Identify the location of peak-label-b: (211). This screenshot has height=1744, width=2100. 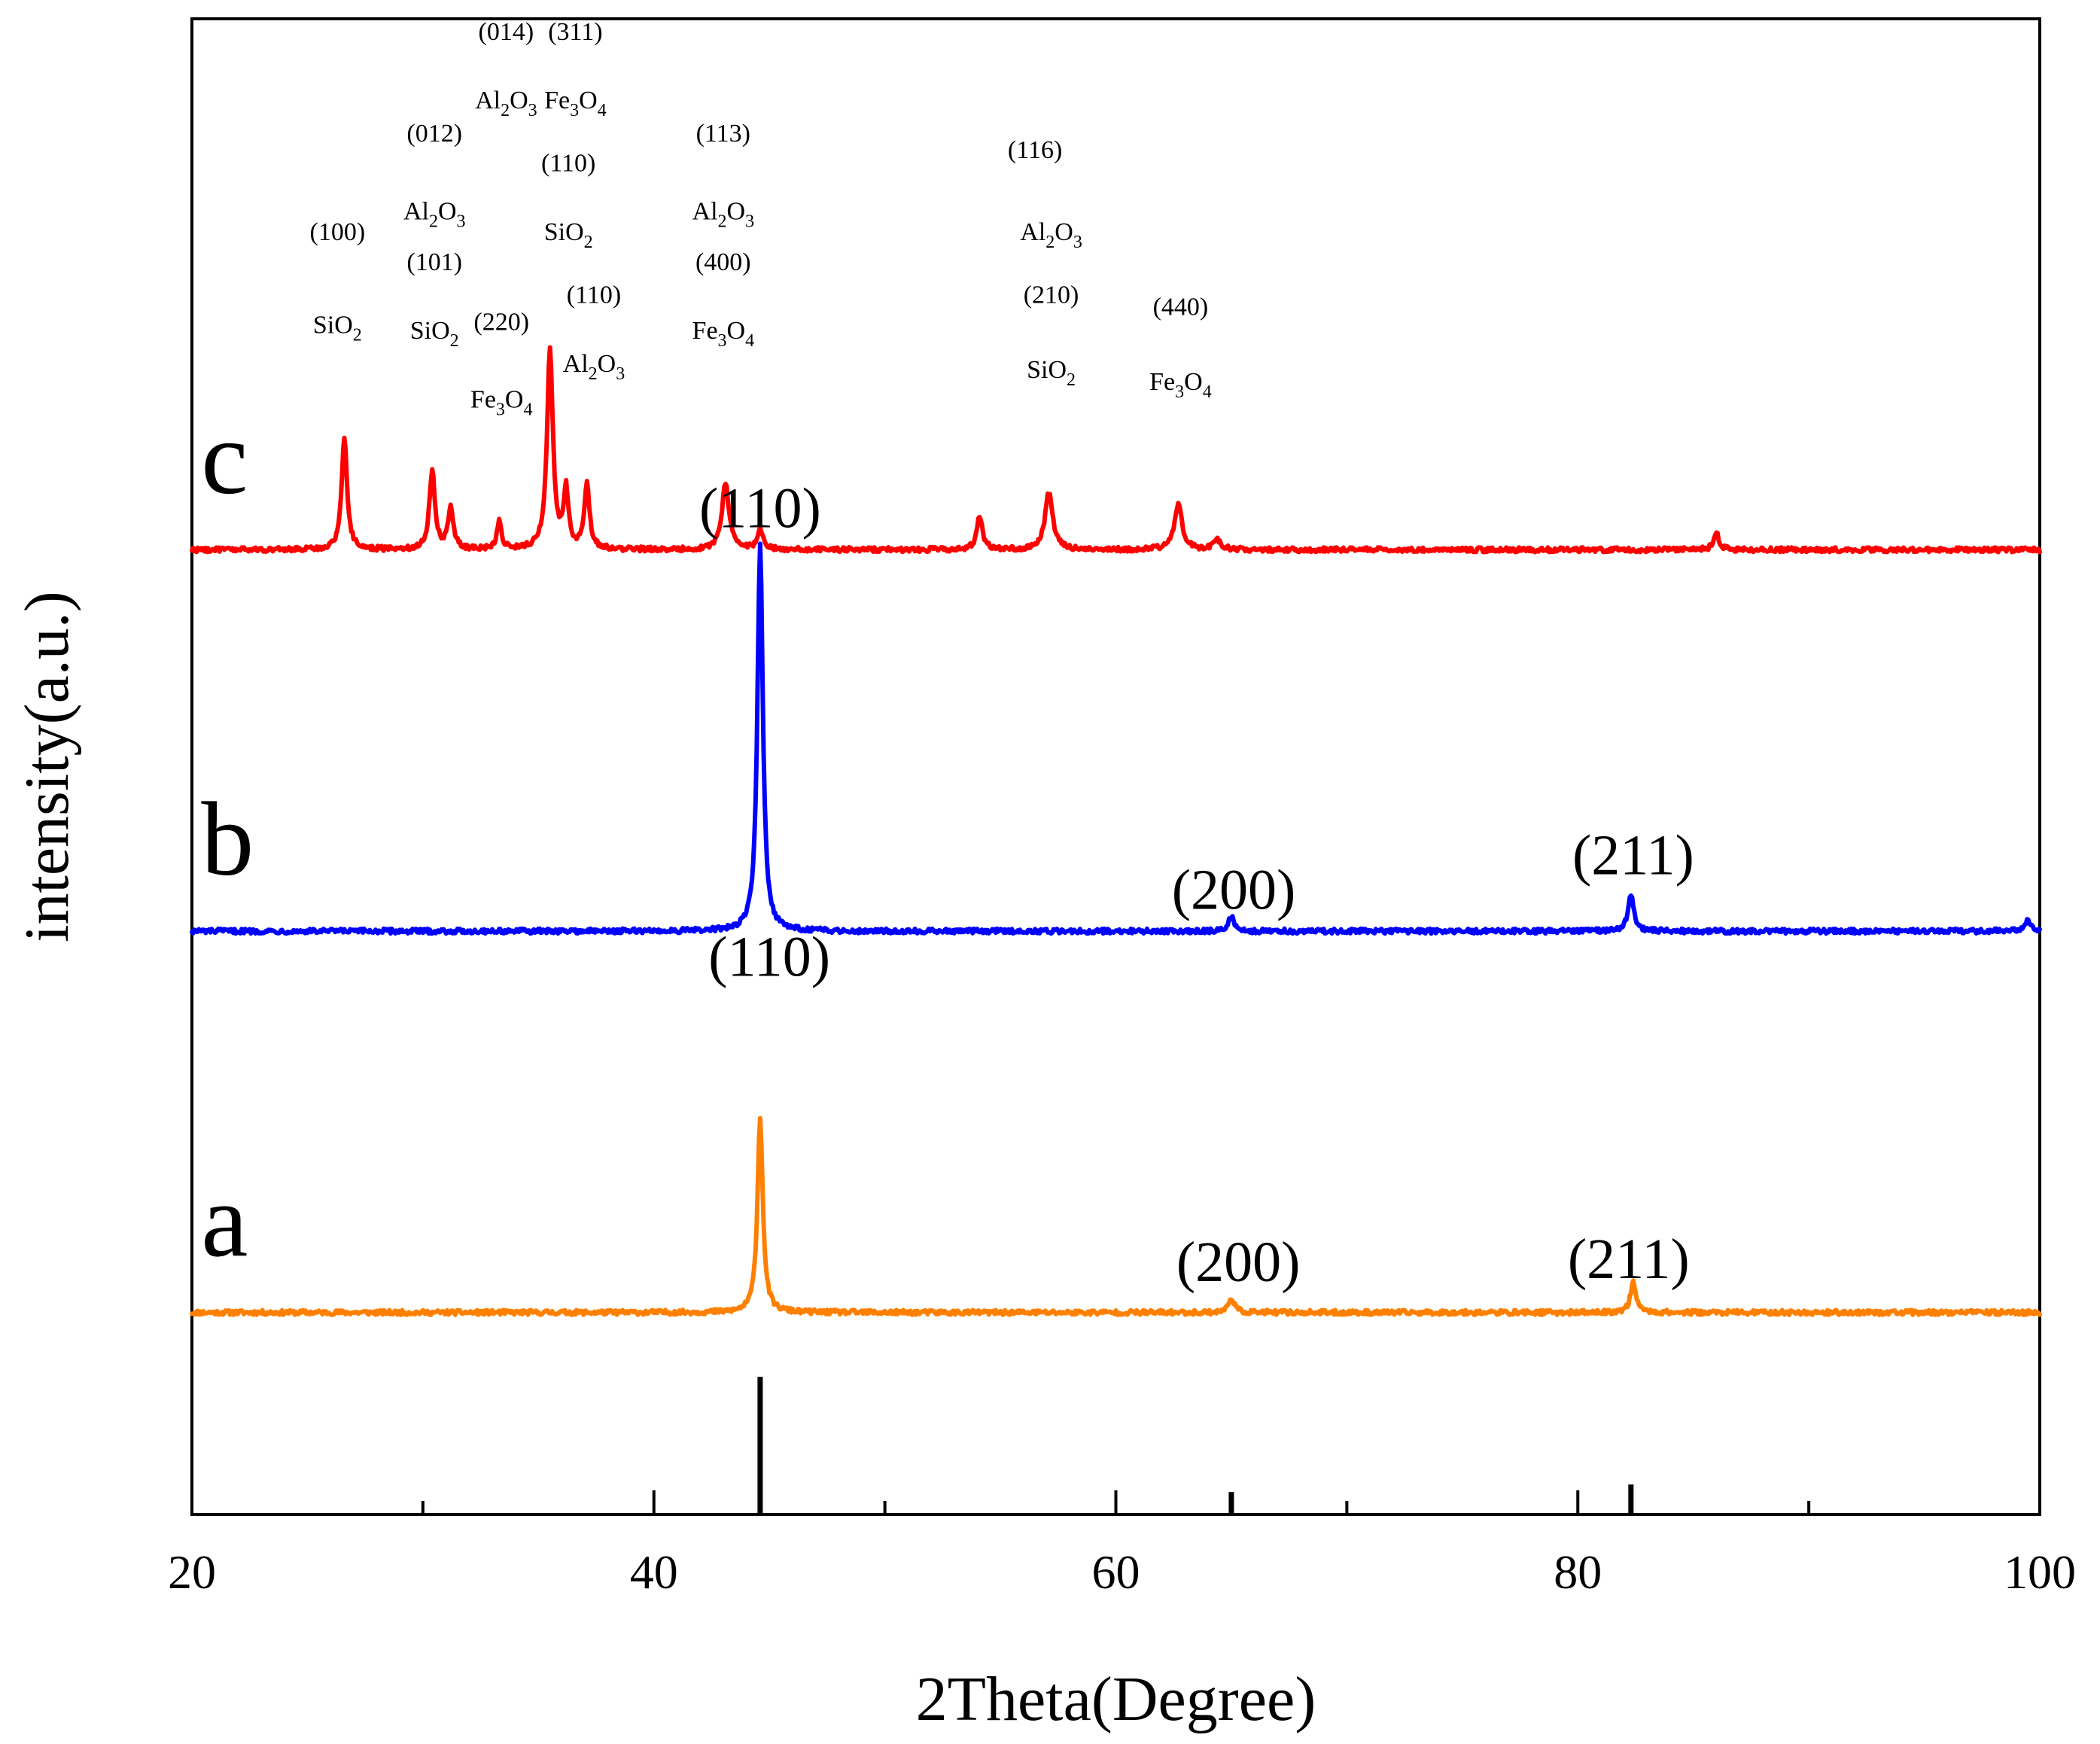
(1633, 855).